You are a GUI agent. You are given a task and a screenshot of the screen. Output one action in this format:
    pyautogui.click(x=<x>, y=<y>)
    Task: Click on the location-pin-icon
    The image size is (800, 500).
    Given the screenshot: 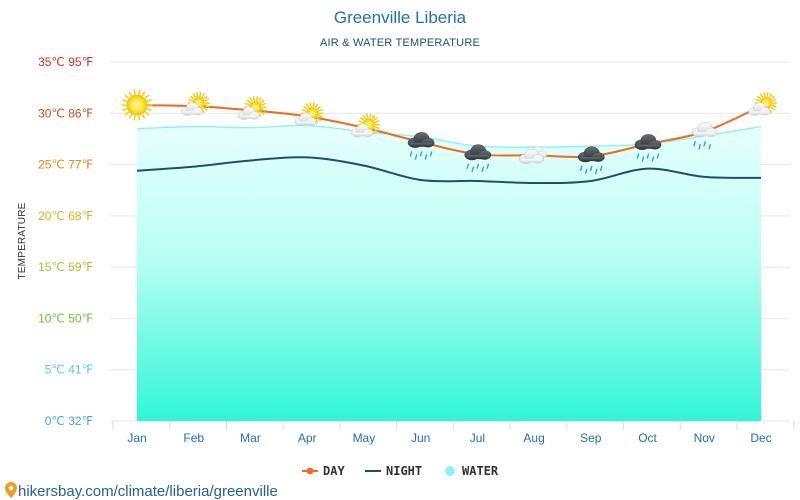 What is the action you would take?
    pyautogui.click(x=11, y=490)
    